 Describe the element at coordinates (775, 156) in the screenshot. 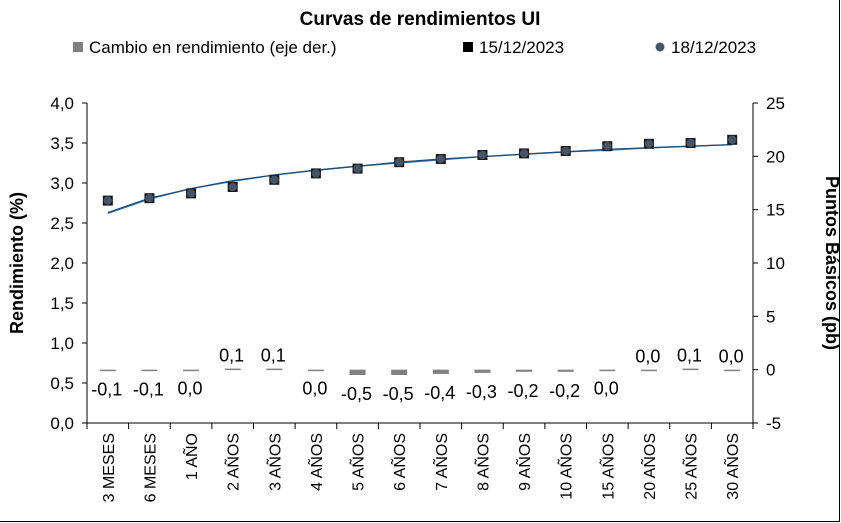

I see `y-tick-label-right: 20` at that location.